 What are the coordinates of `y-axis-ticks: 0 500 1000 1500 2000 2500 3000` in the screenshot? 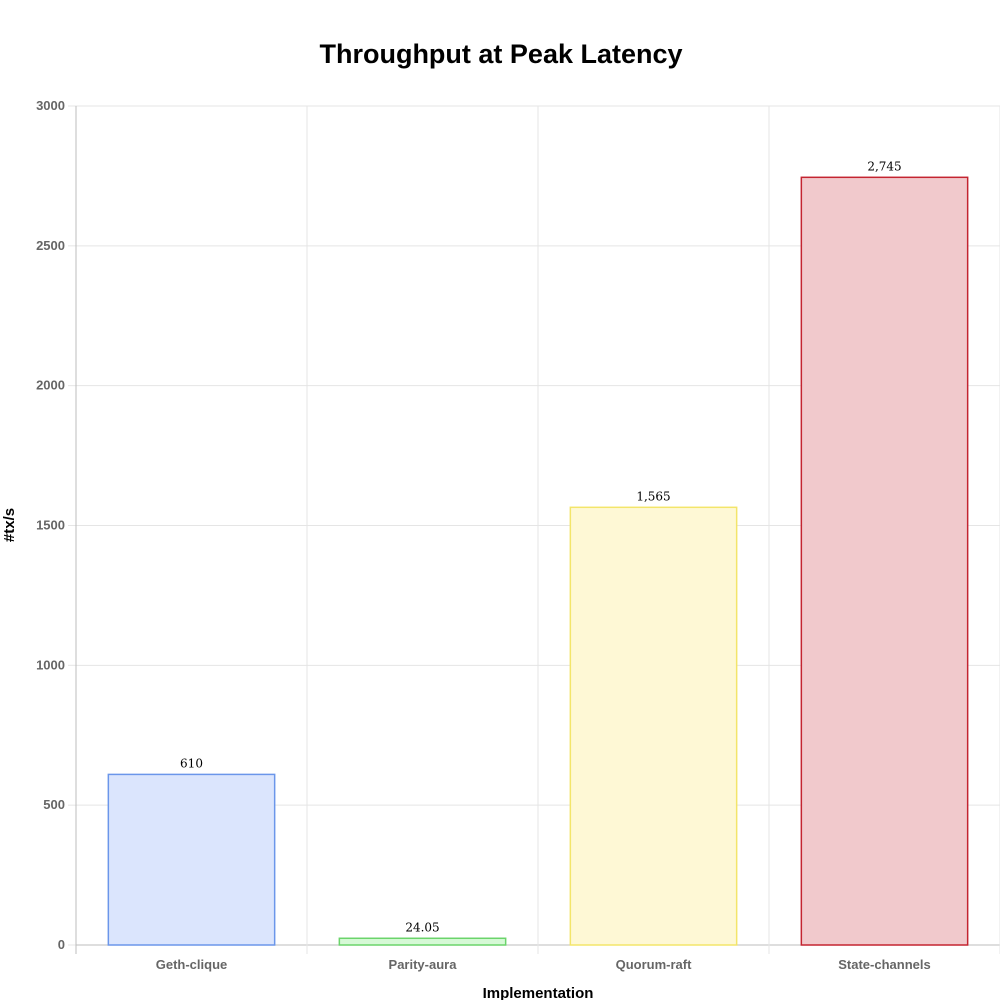 It's located at (50, 525).